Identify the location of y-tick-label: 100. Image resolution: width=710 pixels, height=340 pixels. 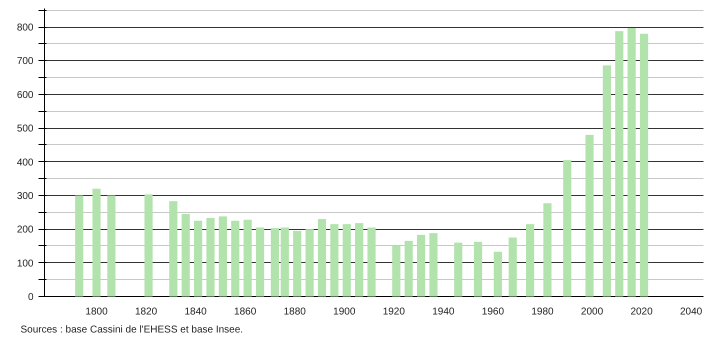
(25, 264).